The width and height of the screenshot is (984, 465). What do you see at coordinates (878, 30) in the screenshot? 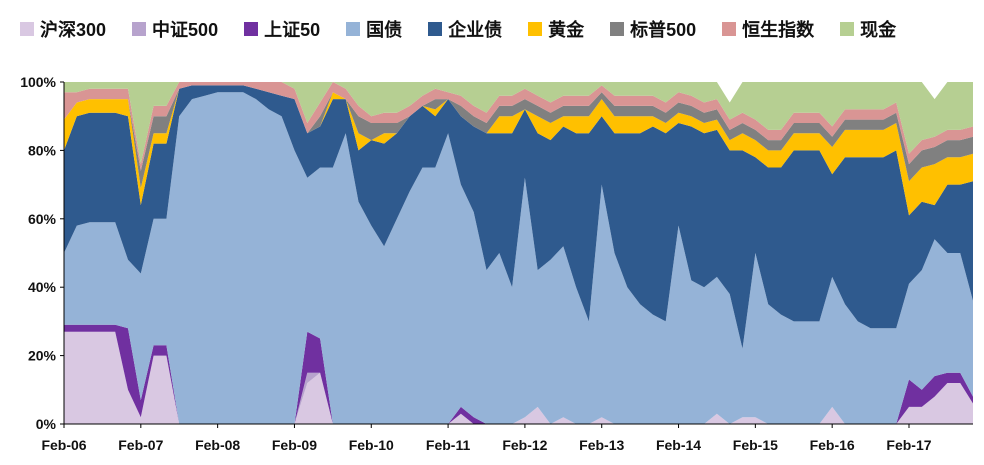
I see `legend-label: 现金` at bounding box center [878, 30].